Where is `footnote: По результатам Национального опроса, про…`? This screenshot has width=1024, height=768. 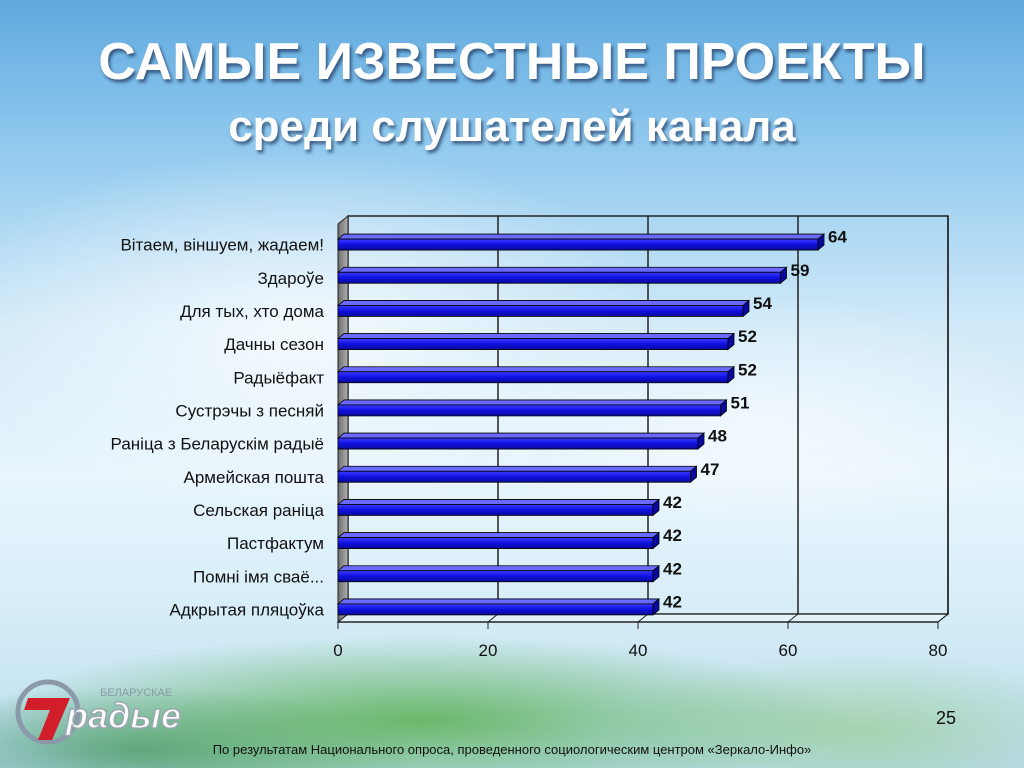
footnote: По результатам Национального опроса, про… is located at coordinates (512, 749).